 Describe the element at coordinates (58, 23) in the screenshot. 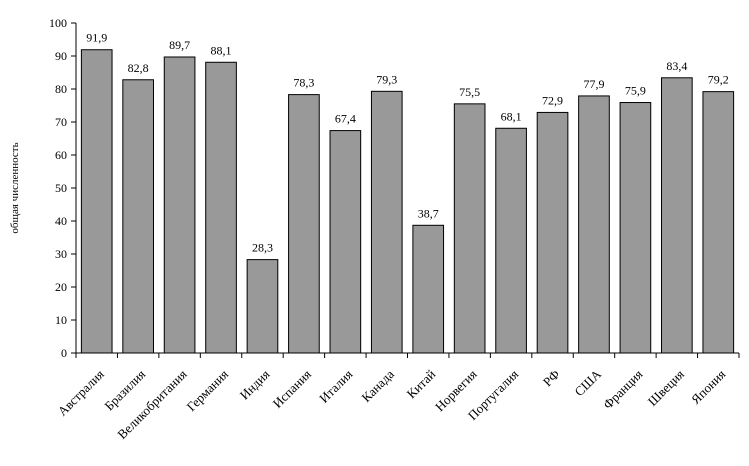

I see `y-tick-label: 100` at that location.